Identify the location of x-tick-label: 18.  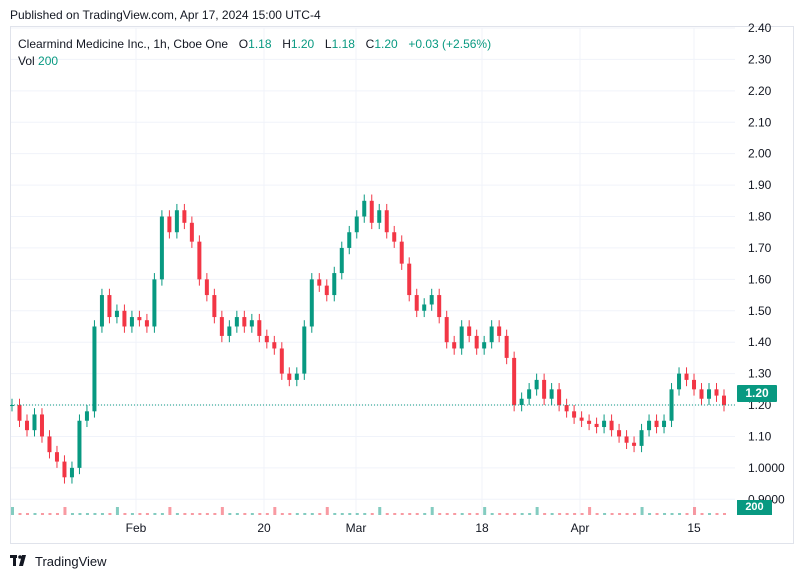
(482, 528).